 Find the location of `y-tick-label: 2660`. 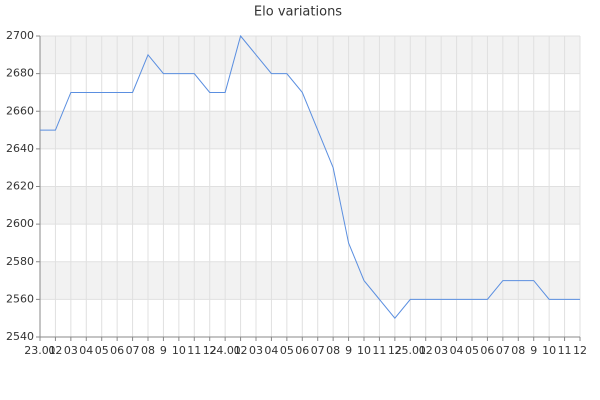

y-tick-label: 2660 is located at coordinates (20, 110).